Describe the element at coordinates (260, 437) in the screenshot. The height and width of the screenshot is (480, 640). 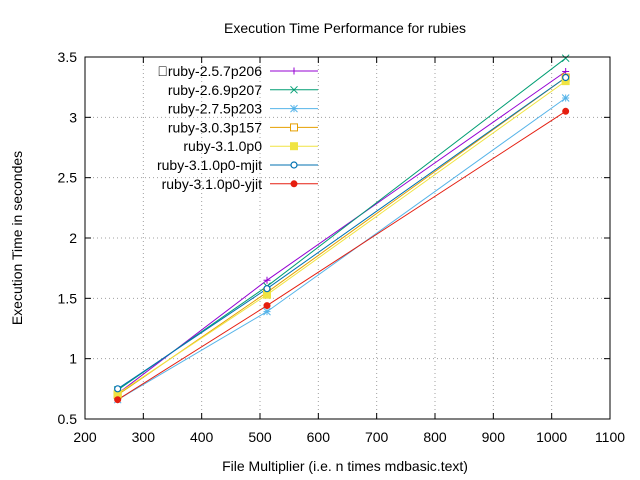
I see `x-tick-label: 500` at that location.